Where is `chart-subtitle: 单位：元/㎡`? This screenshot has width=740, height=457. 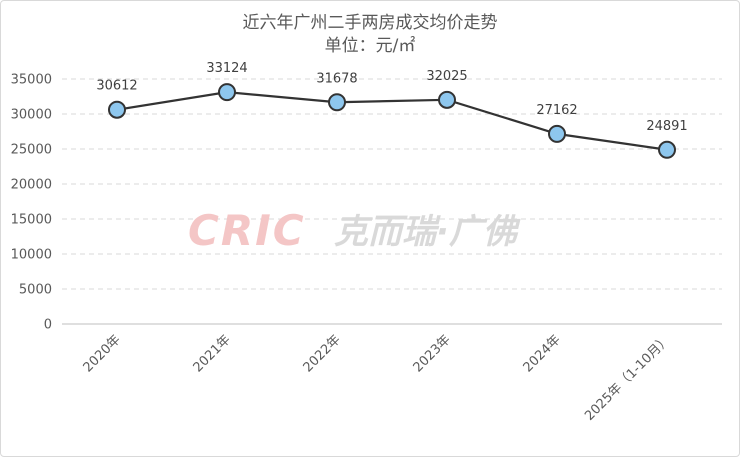
chart-subtitle: 单位：元/㎡ is located at coordinates (370, 46).